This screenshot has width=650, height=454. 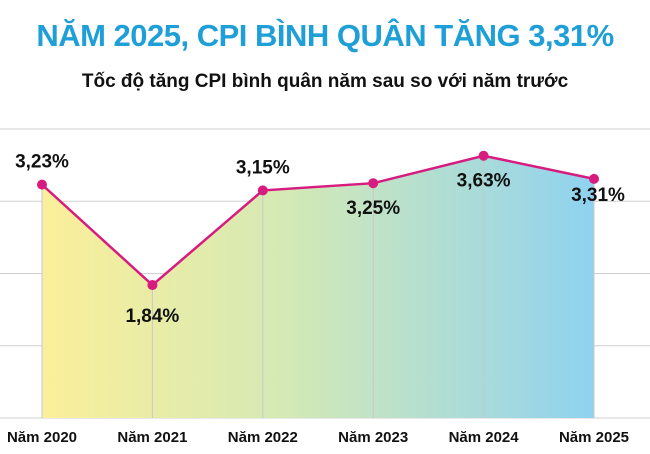 What do you see at coordinates (42, 162) in the screenshot?
I see `value-label: 3,23%` at bounding box center [42, 162].